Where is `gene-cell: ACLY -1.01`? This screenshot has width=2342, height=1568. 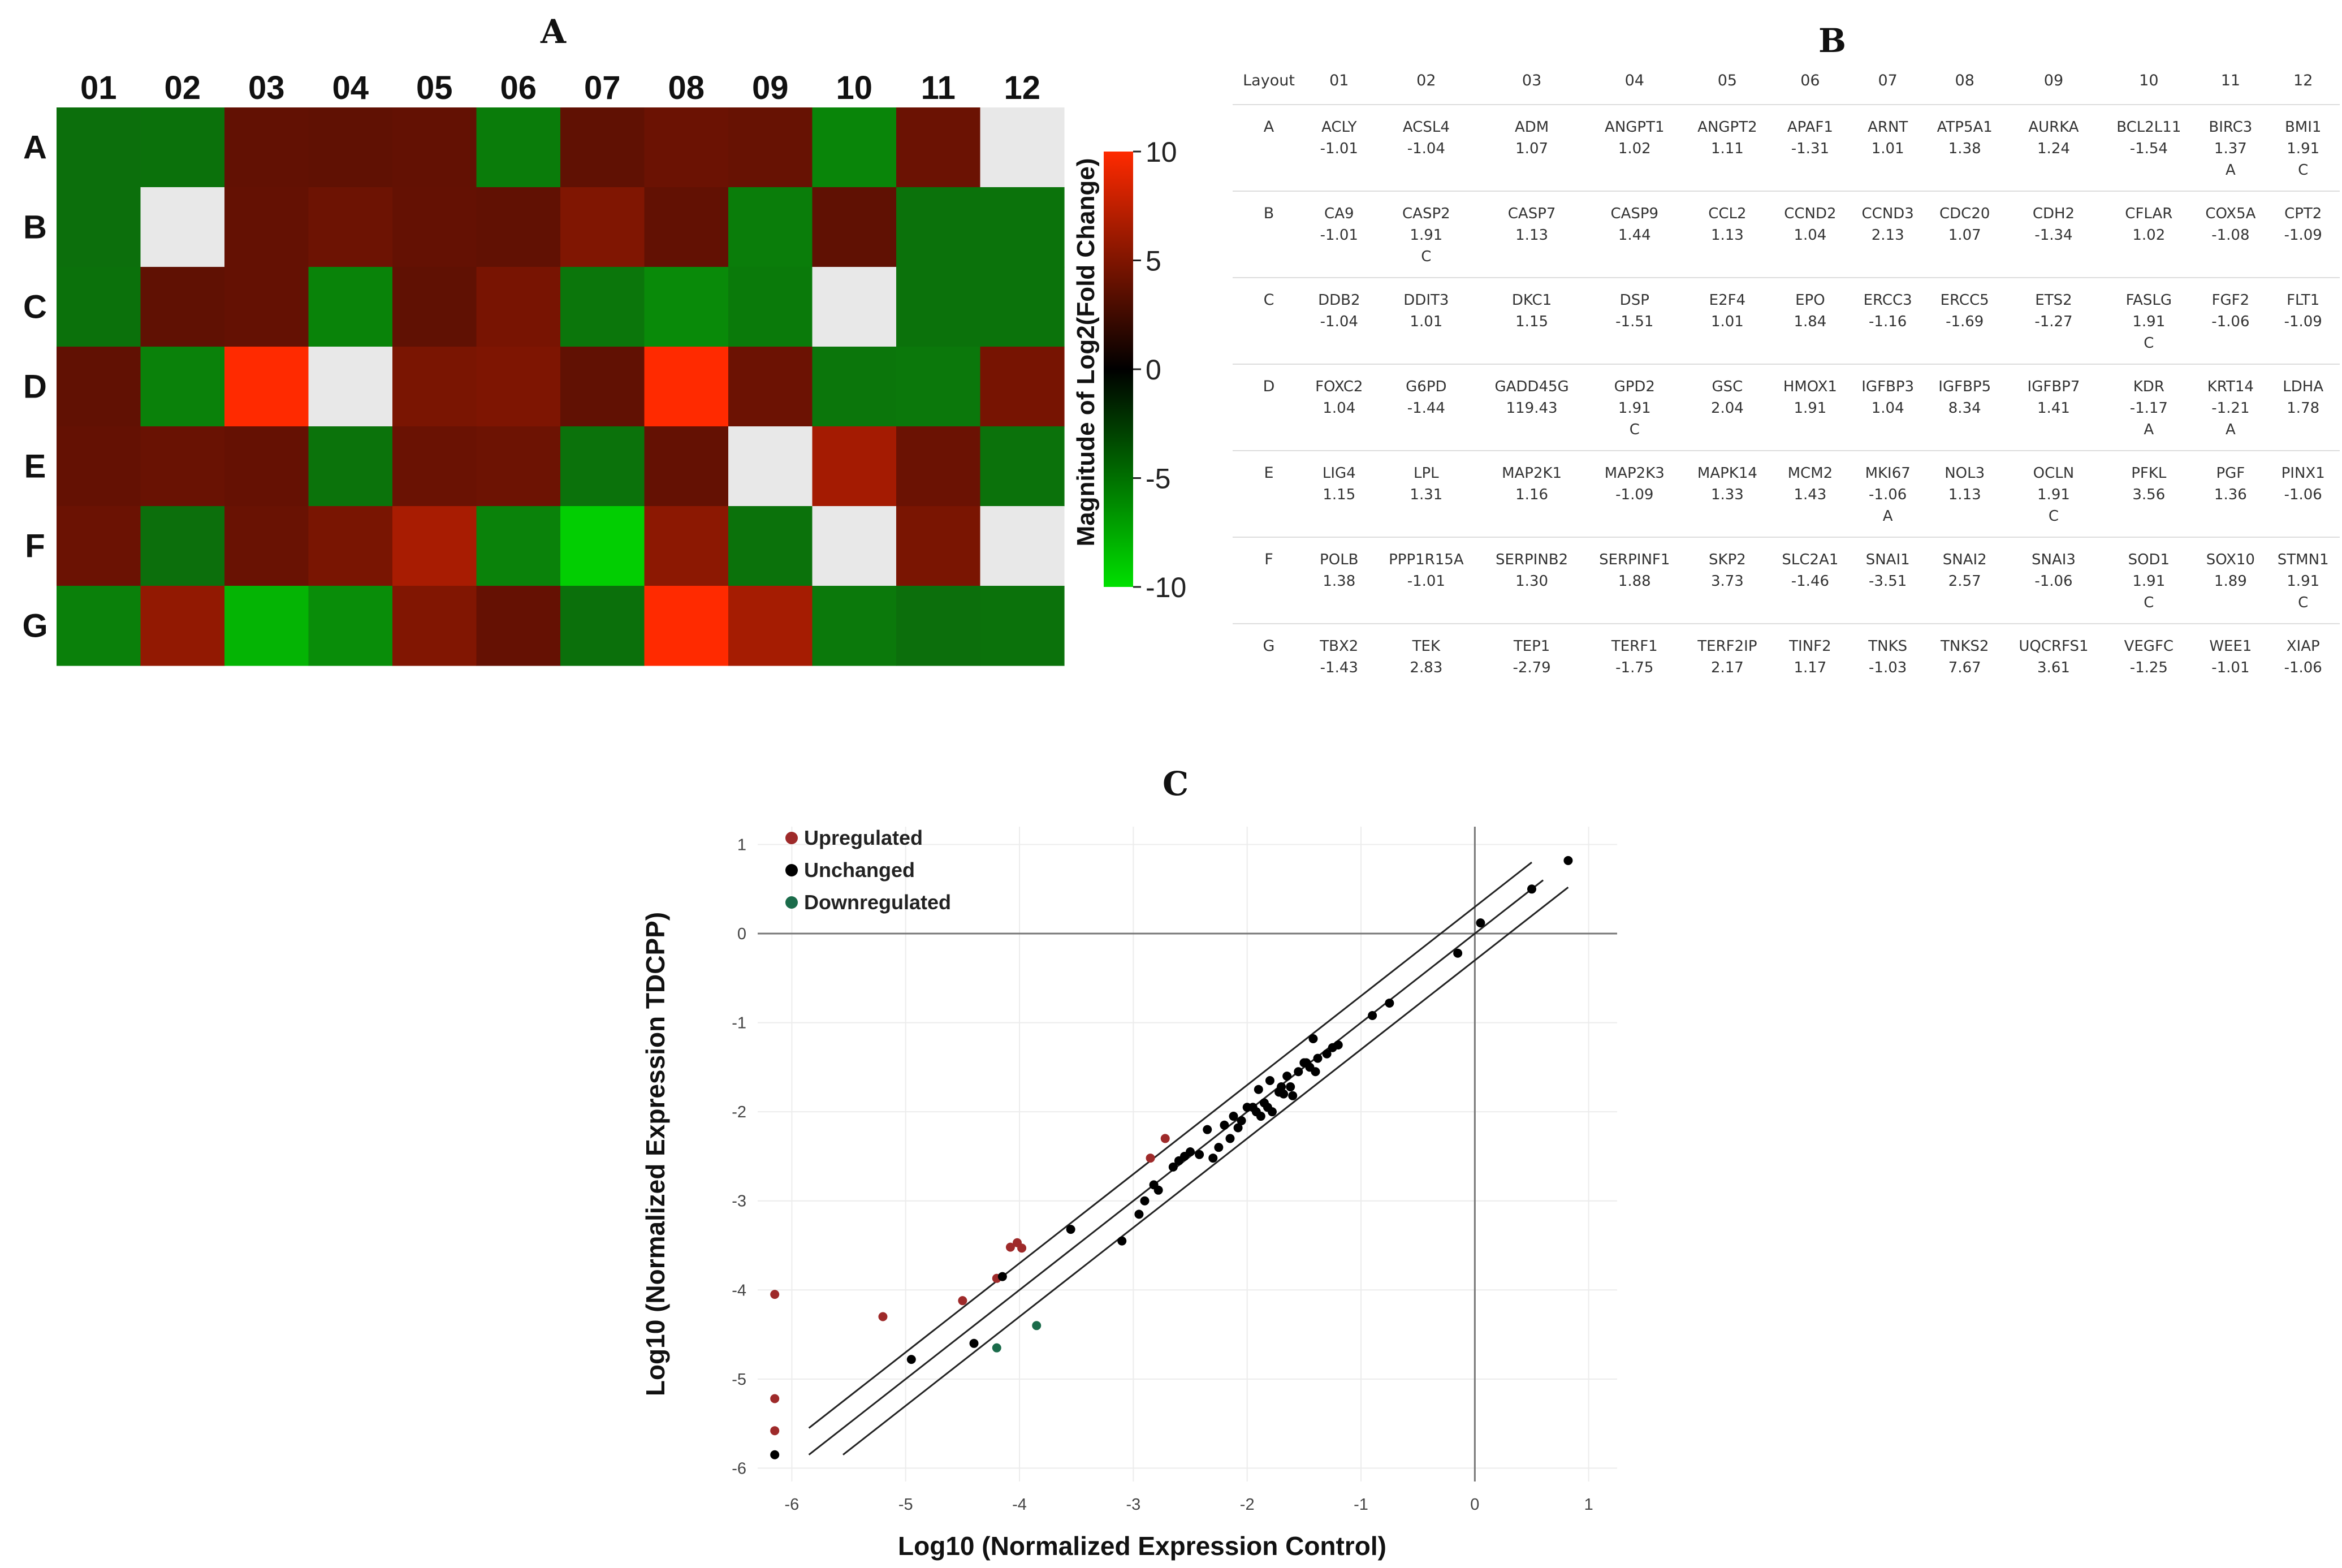 gene-cell: ACLY -1.01 is located at coordinates (1339, 148).